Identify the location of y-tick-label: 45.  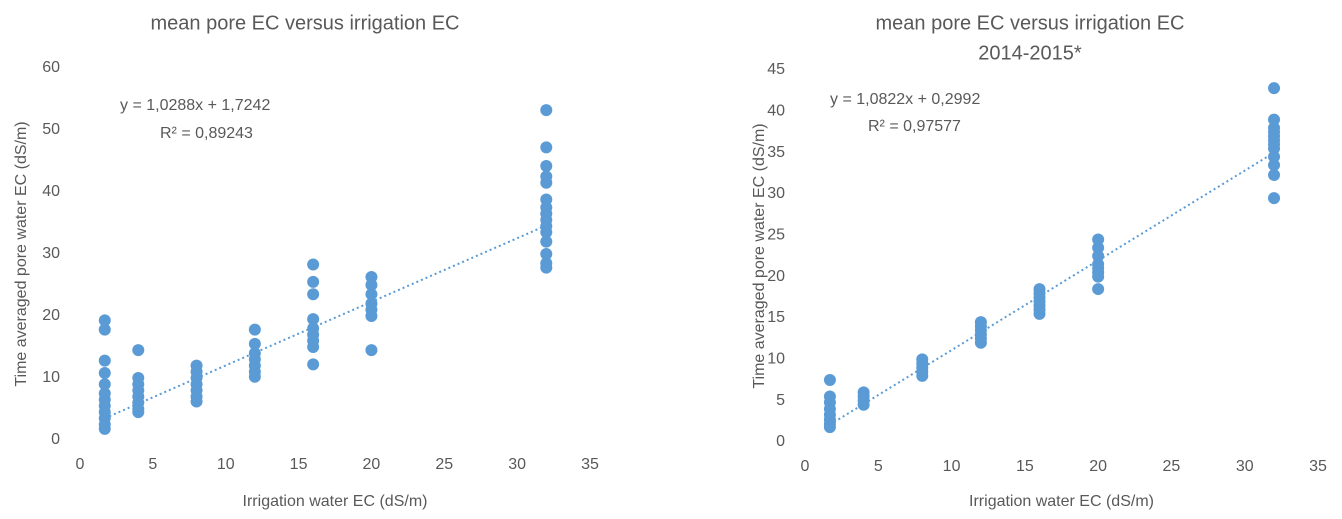
(776, 69).